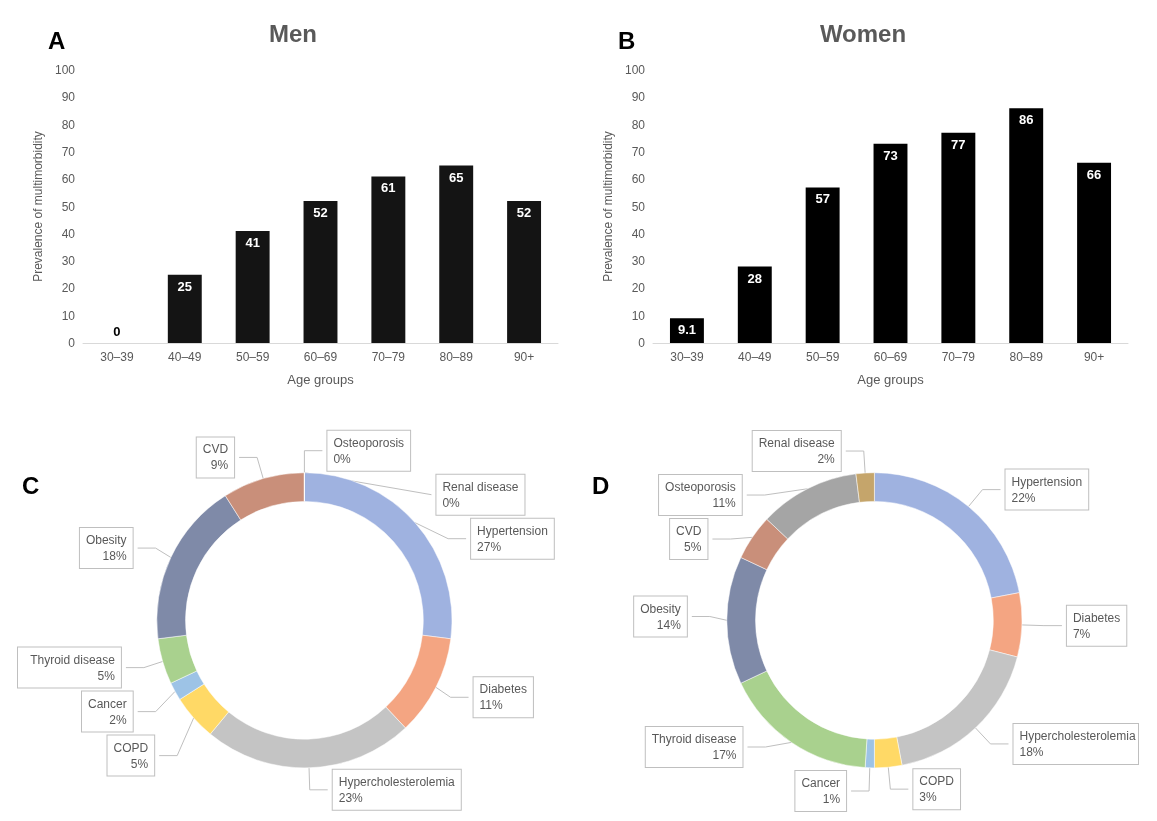  Describe the element at coordinates (928, 797) in the screenshot. I see `data-label: 3%` at that location.